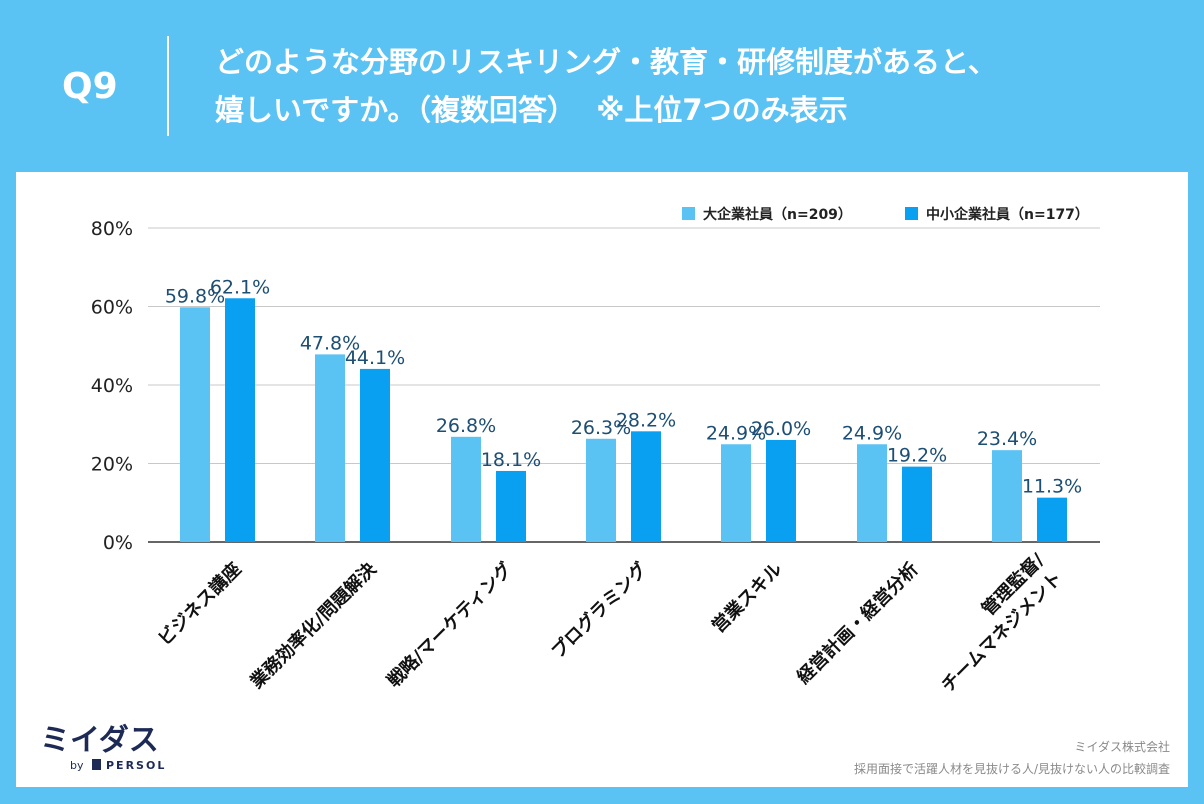 The height and width of the screenshot is (804, 1204). I want to click on persol-icon, so click(96, 764).